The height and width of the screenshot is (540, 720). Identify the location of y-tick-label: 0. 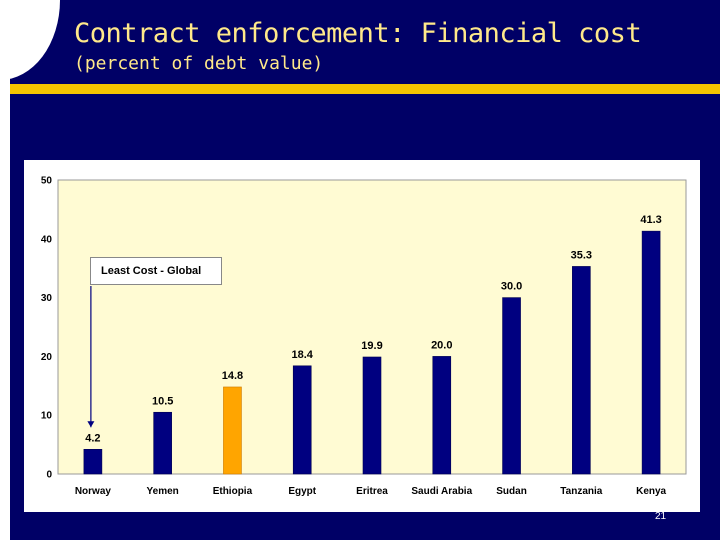
(49, 475).